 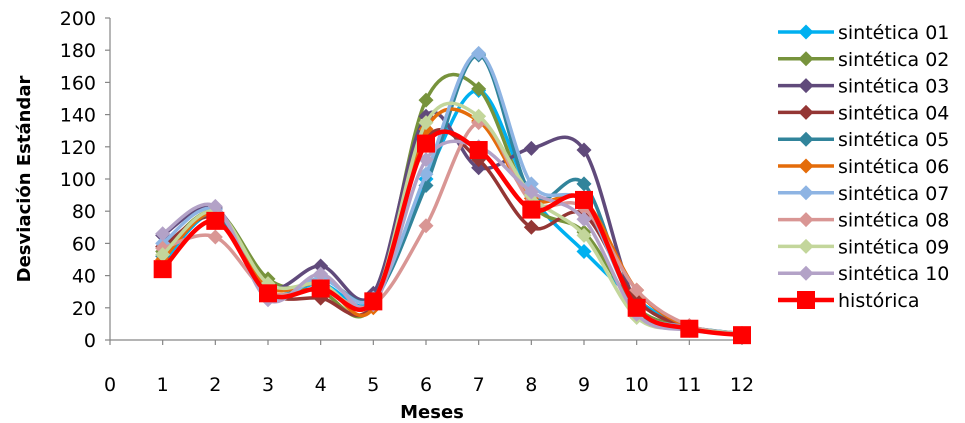 What do you see at coordinates (893, 221) in the screenshot?
I see `legend-label: sintética 08` at bounding box center [893, 221].